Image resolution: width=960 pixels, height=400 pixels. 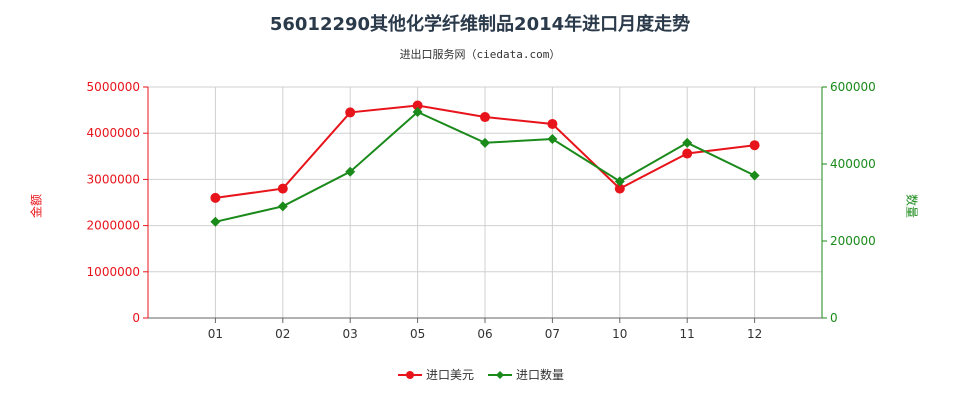 What do you see at coordinates (480, 54) in the screenshot?
I see `chart-subtitle: 进出口服务网（ciedata.com）` at bounding box center [480, 54].